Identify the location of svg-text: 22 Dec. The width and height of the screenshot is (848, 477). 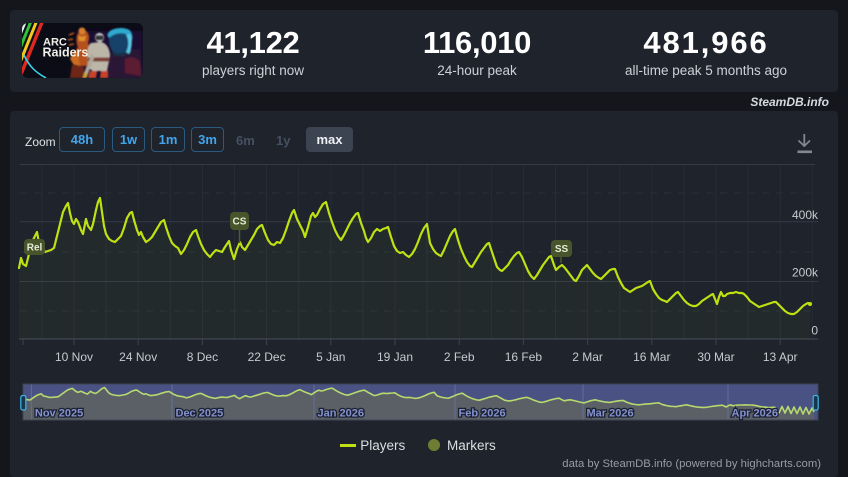
(267, 357).